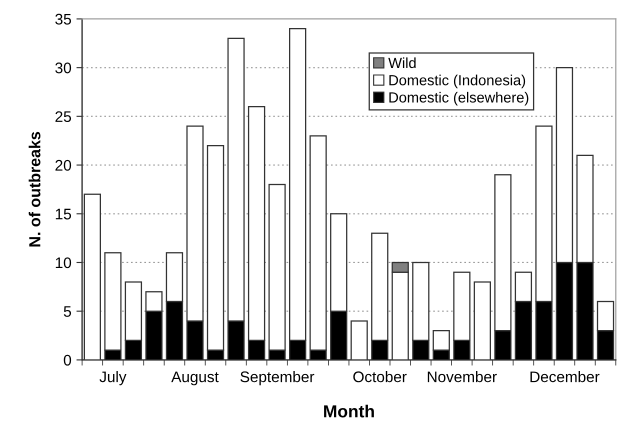 Image resolution: width=622 pixels, height=430 pixels. What do you see at coordinates (565, 376) in the screenshot?
I see `x-tick-label: December` at bounding box center [565, 376].